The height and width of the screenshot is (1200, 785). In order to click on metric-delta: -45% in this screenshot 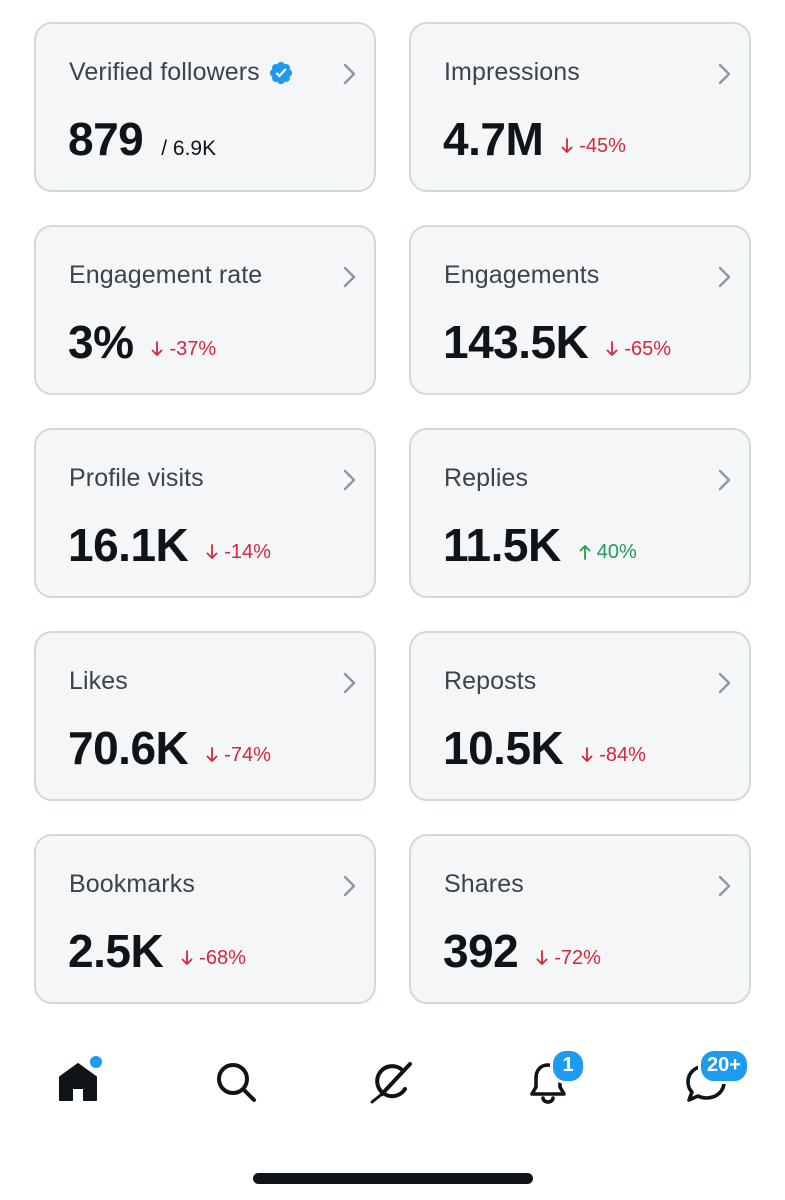, I will do `click(593, 146)`.